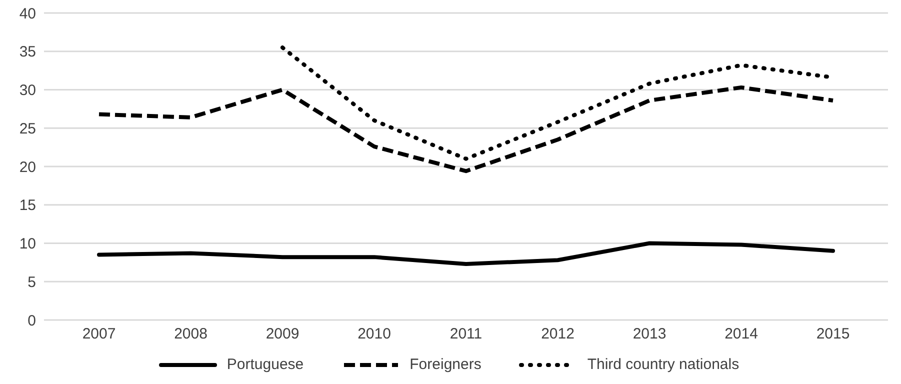 The width and height of the screenshot is (901, 384). I want to click on x-tick-label: 2012, so click(557, 334).